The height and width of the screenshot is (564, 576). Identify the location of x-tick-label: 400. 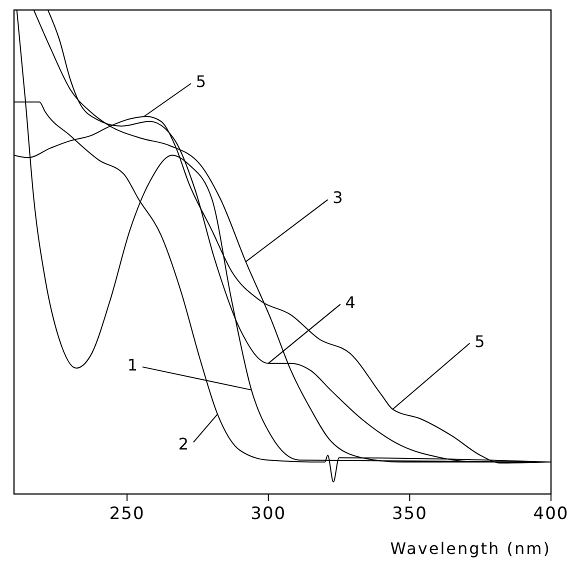
(551, 514).